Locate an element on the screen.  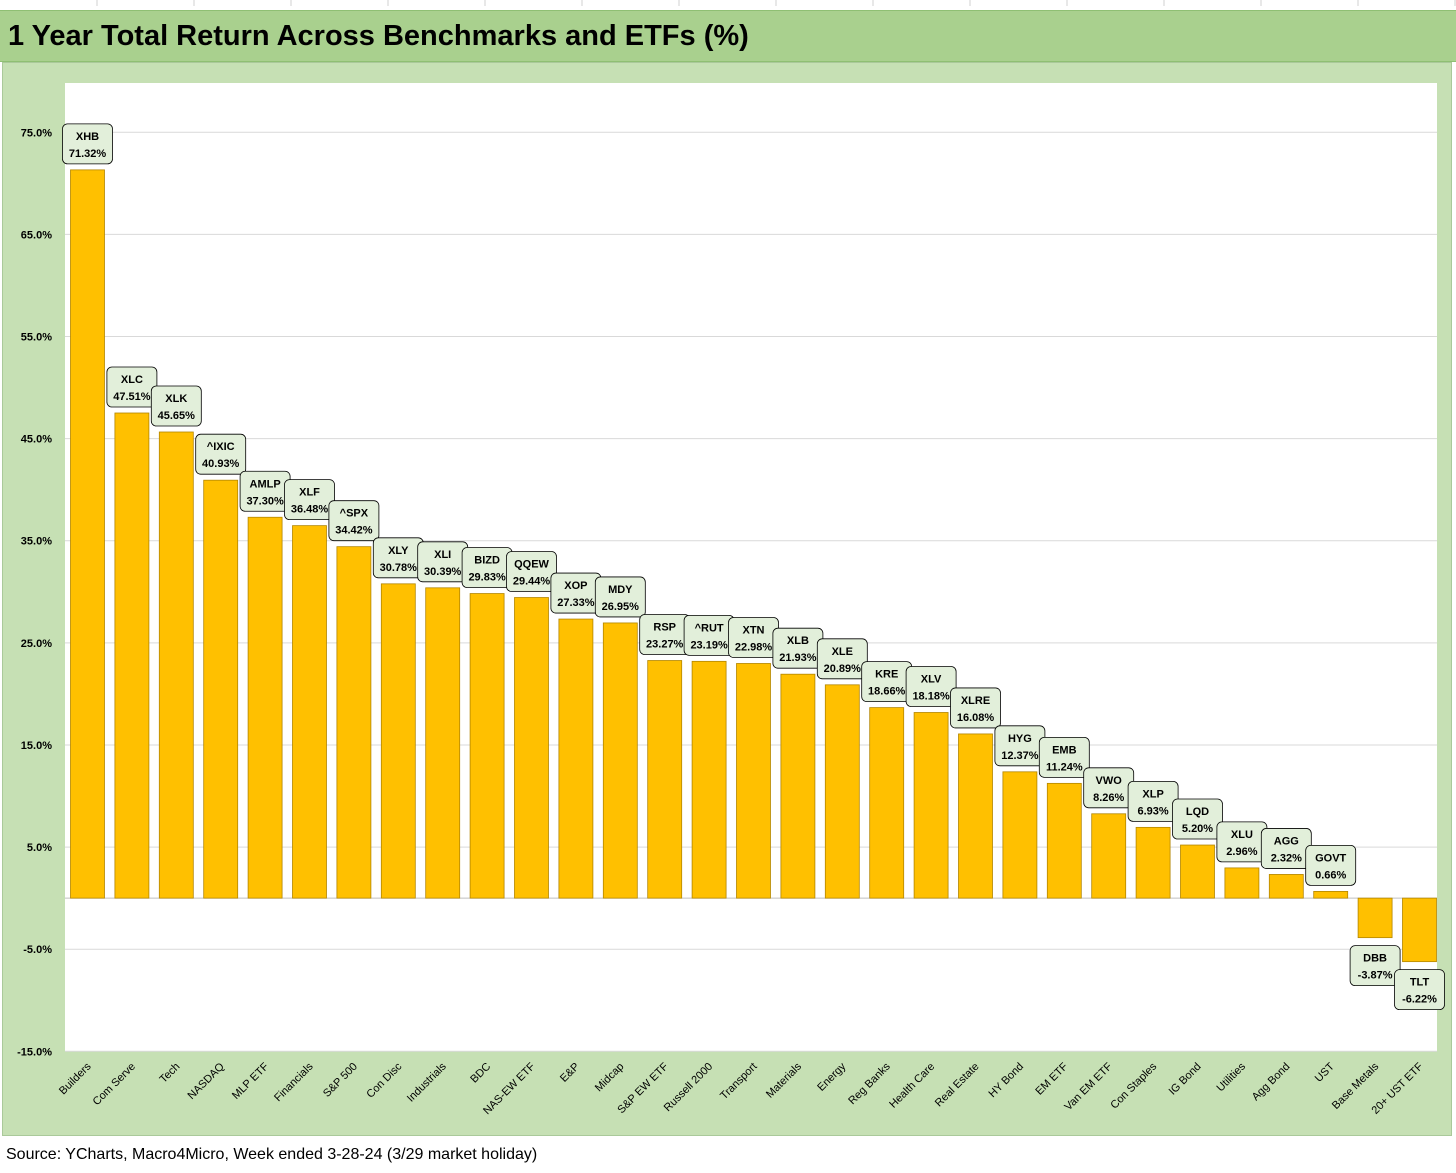
x-tick-label: Agg Bond is located at coordinates (1271, 1082).